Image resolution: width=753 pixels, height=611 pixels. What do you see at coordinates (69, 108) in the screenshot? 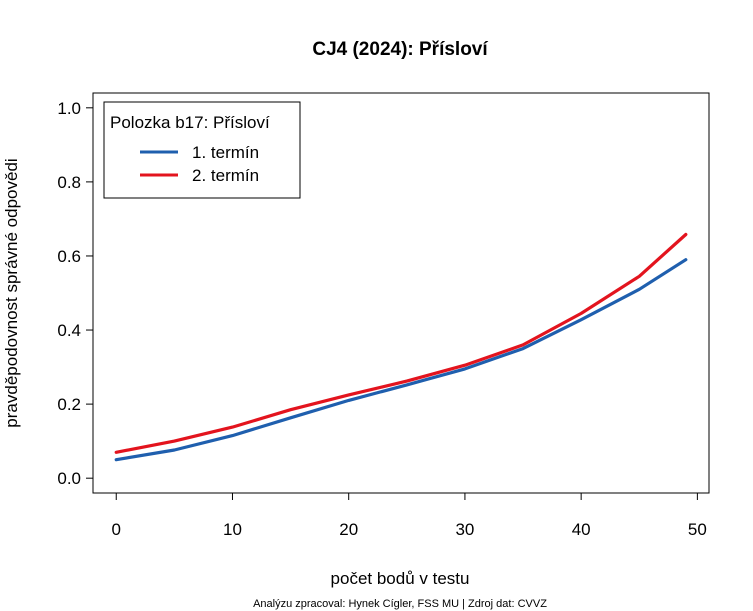
I see `y-tick-label: 1.0` at bounding box center [69, 108].